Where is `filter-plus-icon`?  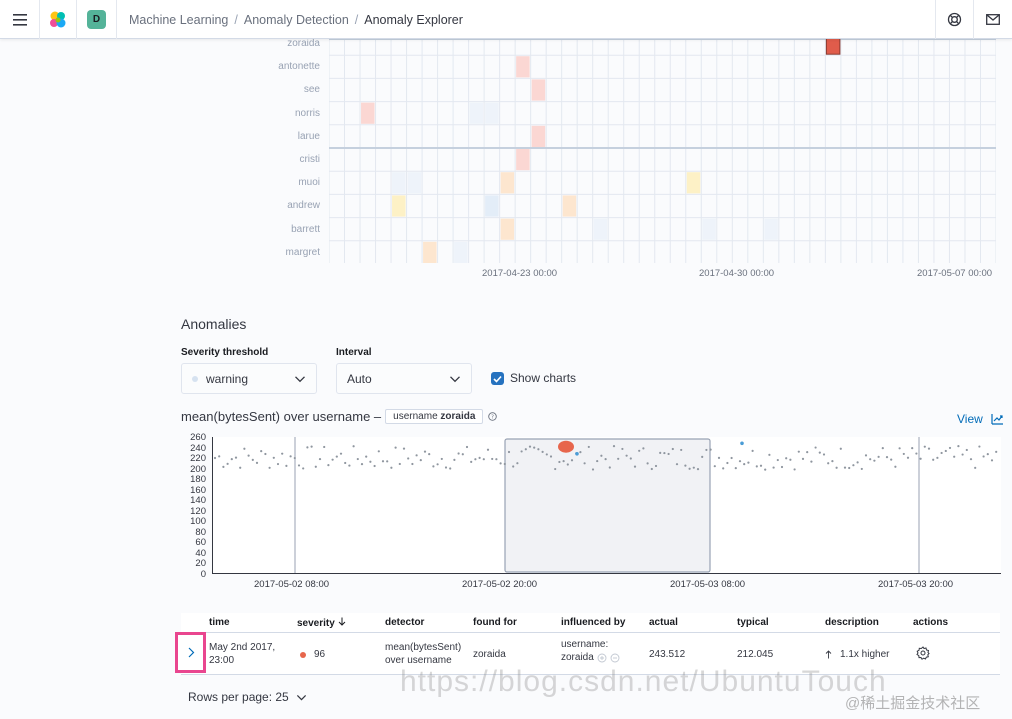 filter-plus-icon is located at coordinates (602, 658).